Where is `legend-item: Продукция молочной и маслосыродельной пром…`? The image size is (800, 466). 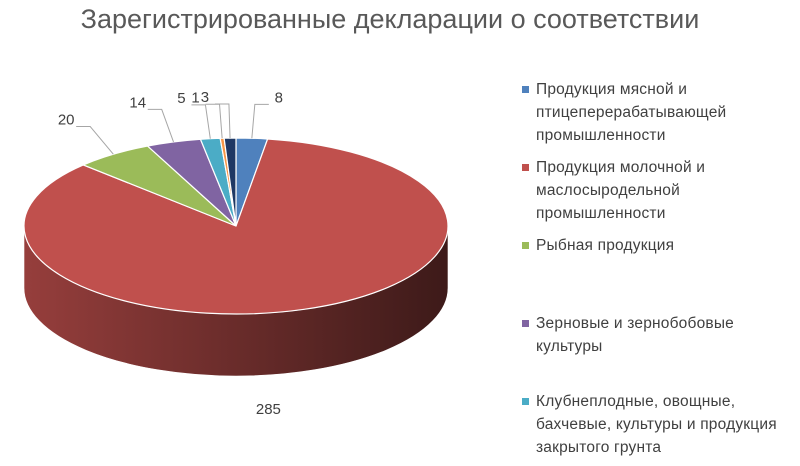
legend-item: Продукция молочной и маслосыродельной пром… is located at coordinates (613, 190).